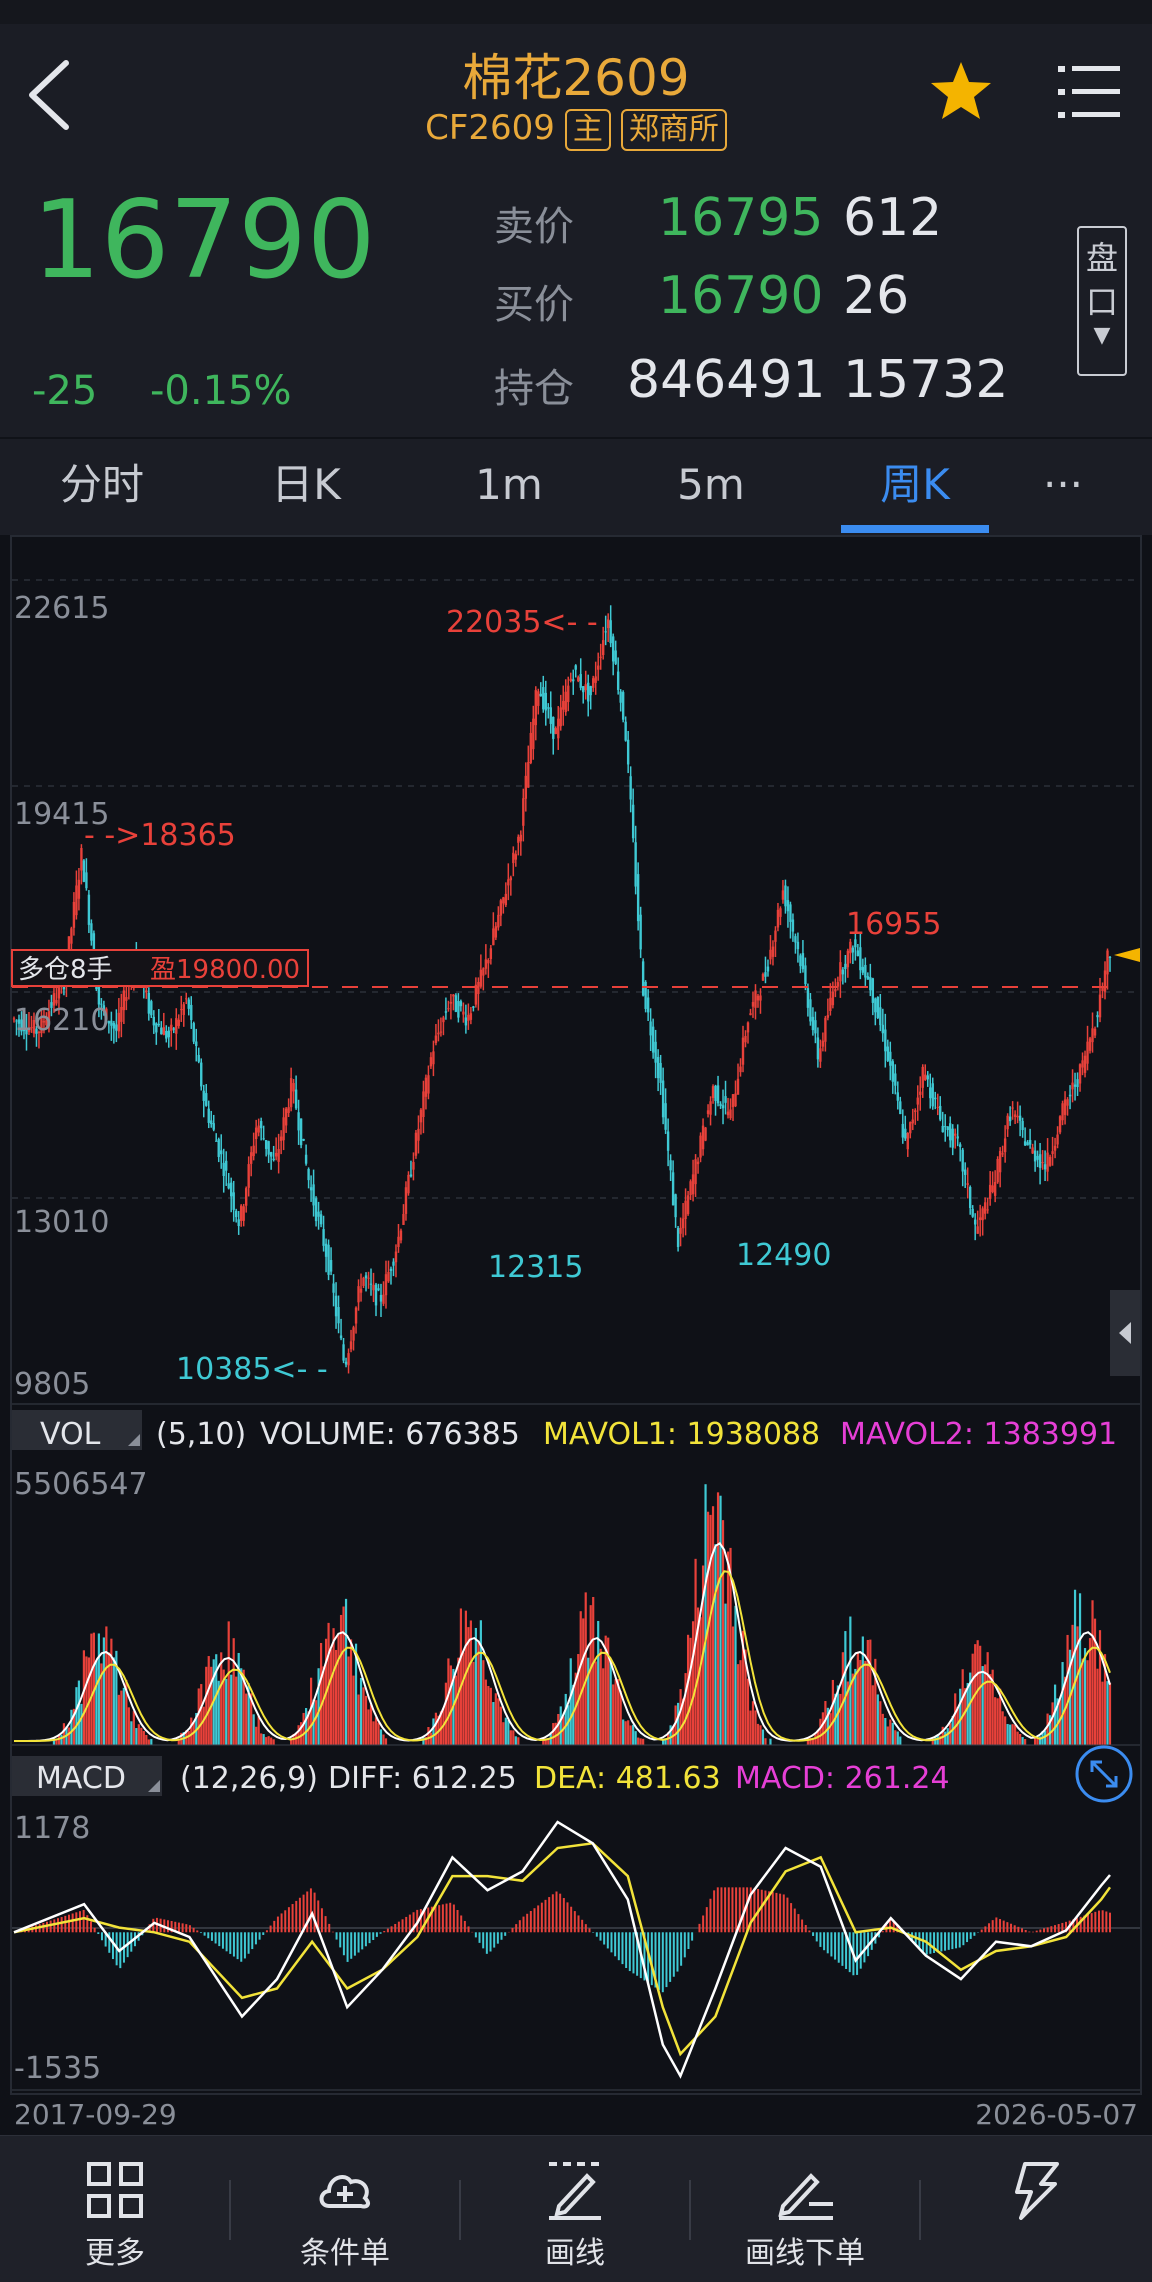 Image resolution: width=1152 pixels, height=2282 pixels. What do you see at coordinates (915, 484) in the screenshot?
I see `tab-weekly: 周K` at bounding box center [915, 484].